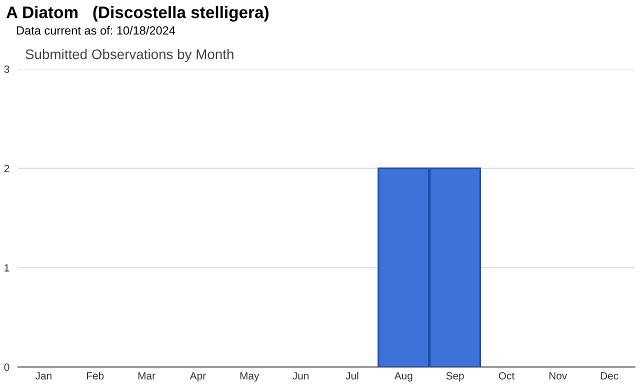 The height and width of the screenshot is (390, 640). What do you see at coordinates (300, 376) in the screenshot?
I see `x-tick-label: Jun` at bounding box center [300, 376].